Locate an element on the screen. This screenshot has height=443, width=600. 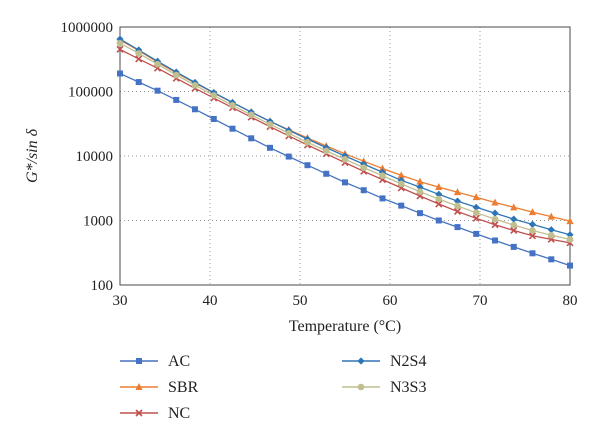
legend-label-ac: AC is located at coordinates (179, 361).